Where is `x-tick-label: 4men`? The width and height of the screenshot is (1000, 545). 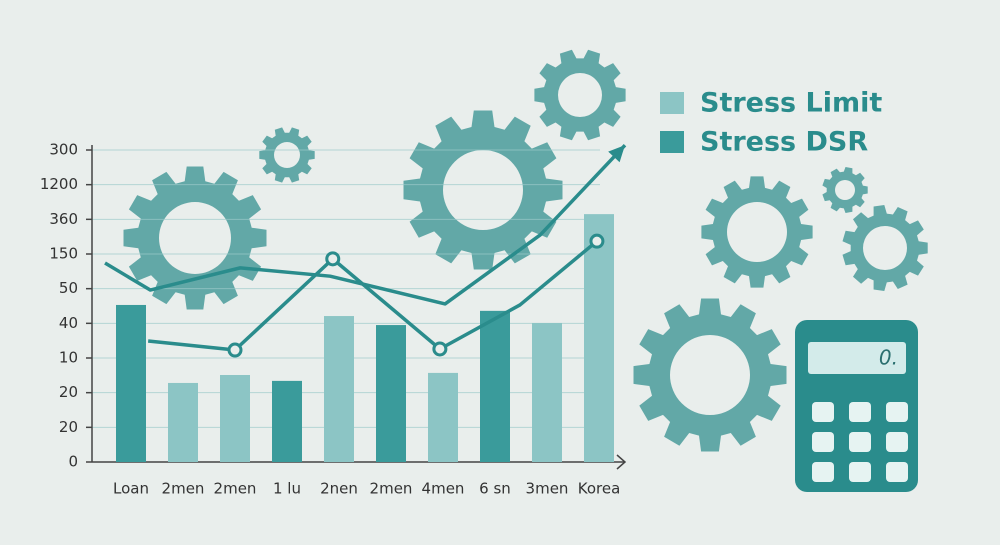 x-tick-label: 4men is located at coordinates (443, 489).